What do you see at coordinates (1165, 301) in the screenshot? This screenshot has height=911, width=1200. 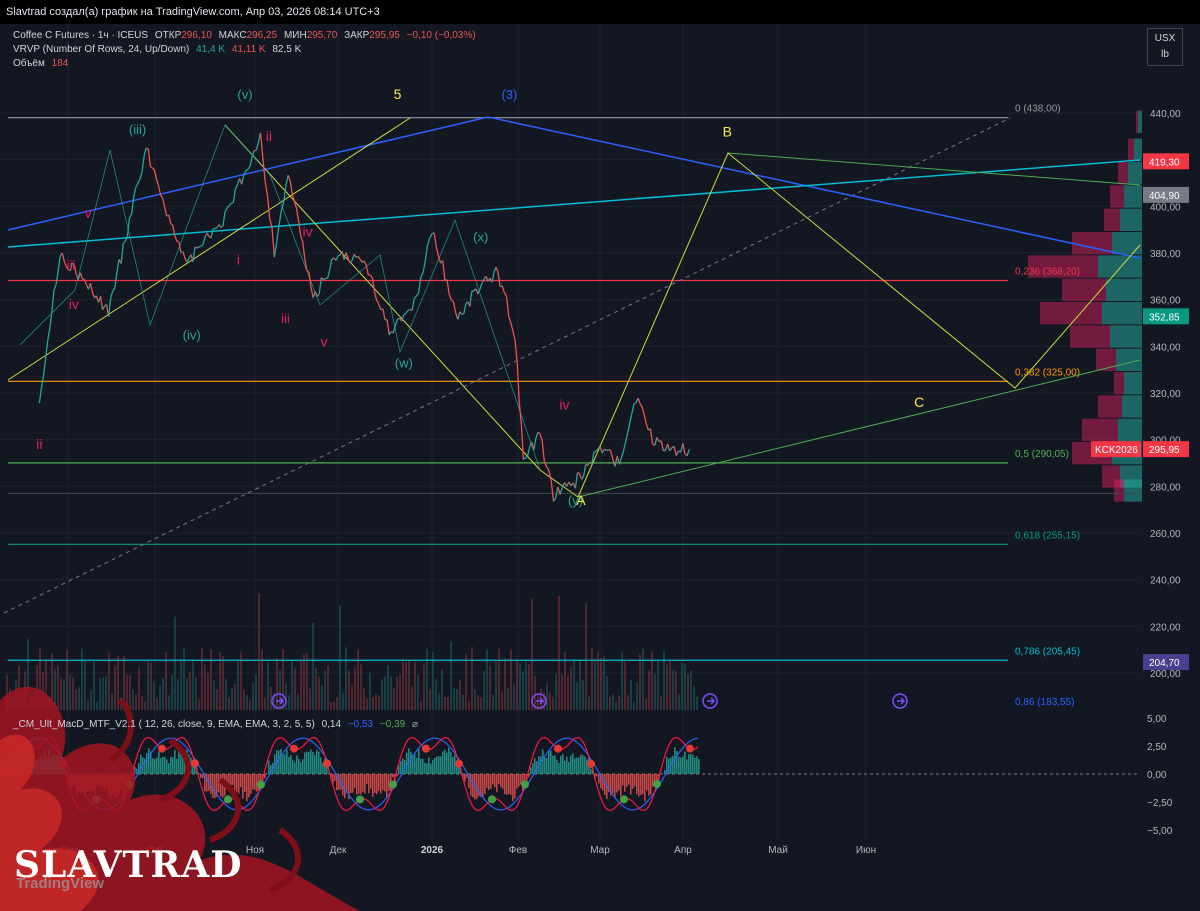 I see `price-axis-label: 360,00` at bounding box center [1165, 301].